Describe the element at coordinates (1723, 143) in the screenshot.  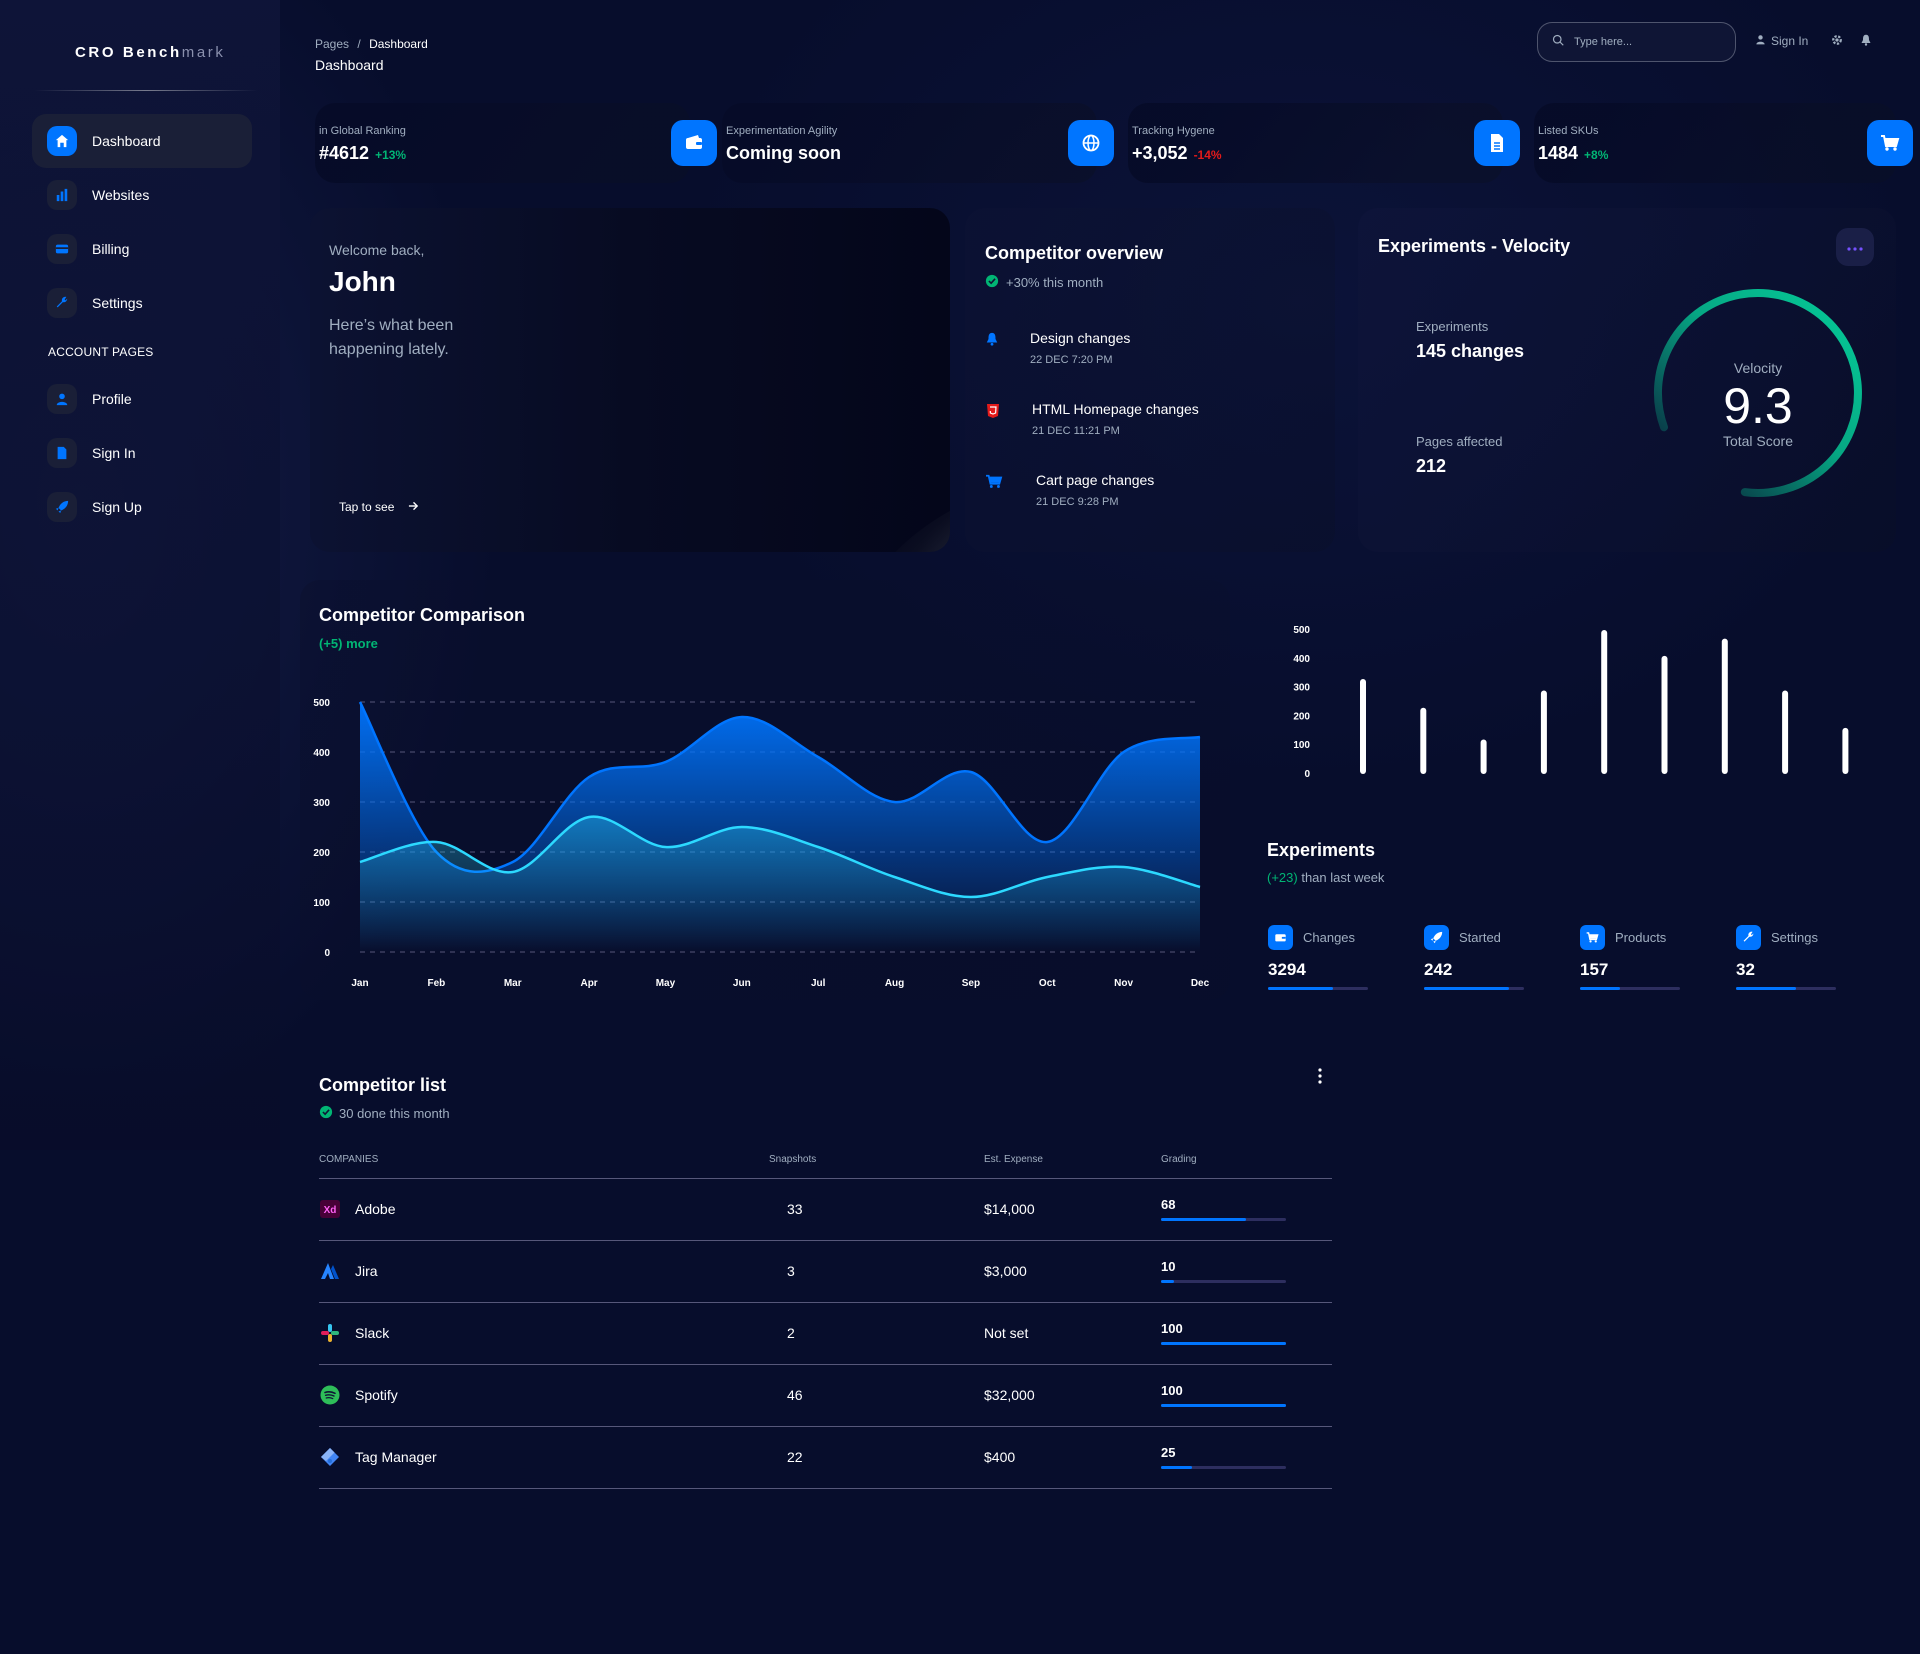
I see `stat-card-listed-skus: Listed SKUs 1484 +8%` at that location.